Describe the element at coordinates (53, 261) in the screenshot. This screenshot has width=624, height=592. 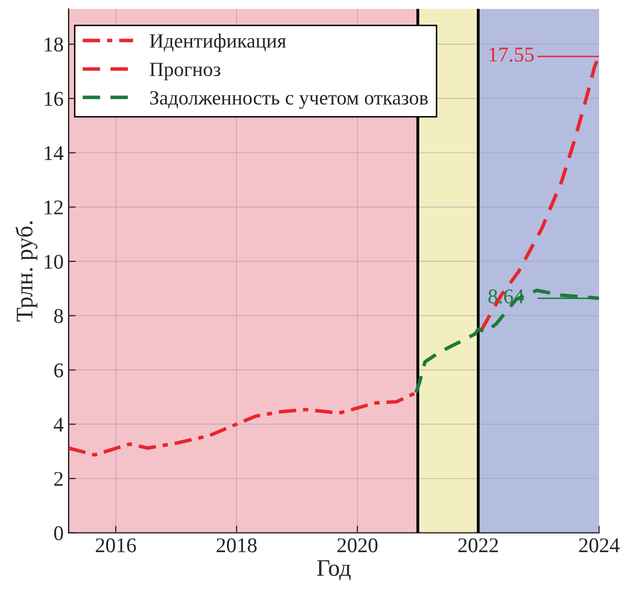
I see `y-tick-label: 10` at that location.